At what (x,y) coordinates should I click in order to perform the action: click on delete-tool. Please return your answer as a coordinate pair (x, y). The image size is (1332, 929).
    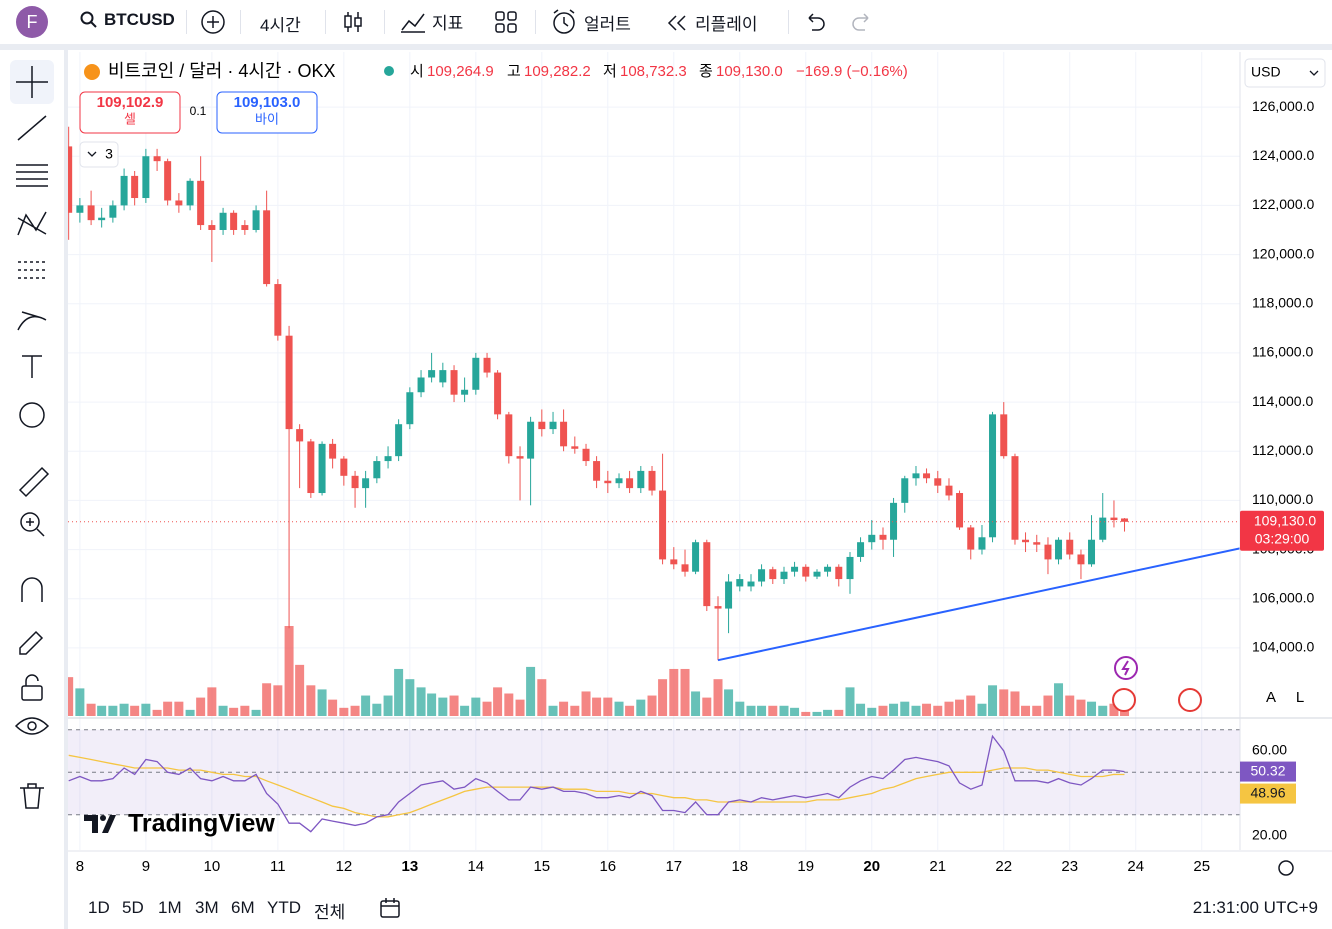
    Looking at the image, I should click on (32, 796).